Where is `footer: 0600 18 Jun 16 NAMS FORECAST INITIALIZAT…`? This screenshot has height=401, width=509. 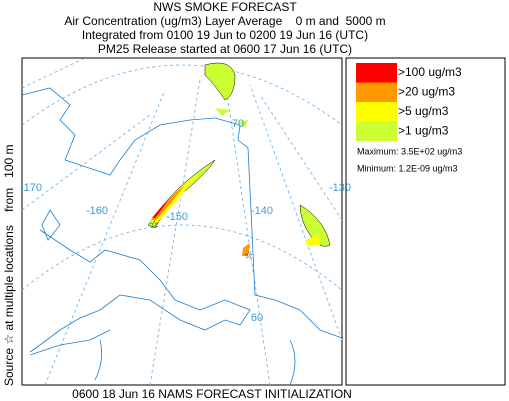 footer: 0600 18 Jun 16 NAMS FORECAST INITIALIZAT… is located at coordinates (212, 394).